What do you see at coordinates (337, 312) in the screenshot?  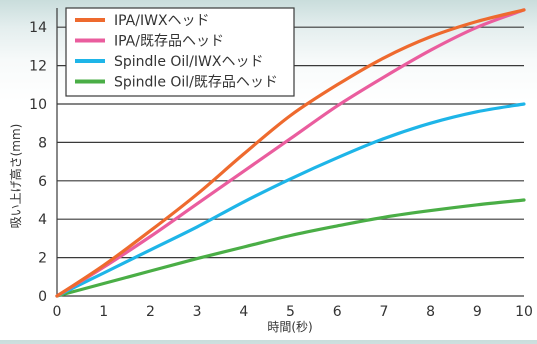 I see `x-tick-label: 6` at bounding box center [337, 312].